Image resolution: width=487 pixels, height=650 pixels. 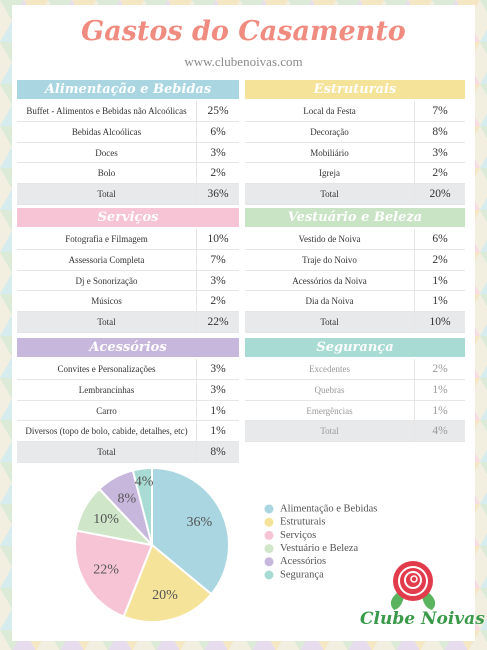 I want to click on table-row: Decoração 8%, so click(x=355, y=132).